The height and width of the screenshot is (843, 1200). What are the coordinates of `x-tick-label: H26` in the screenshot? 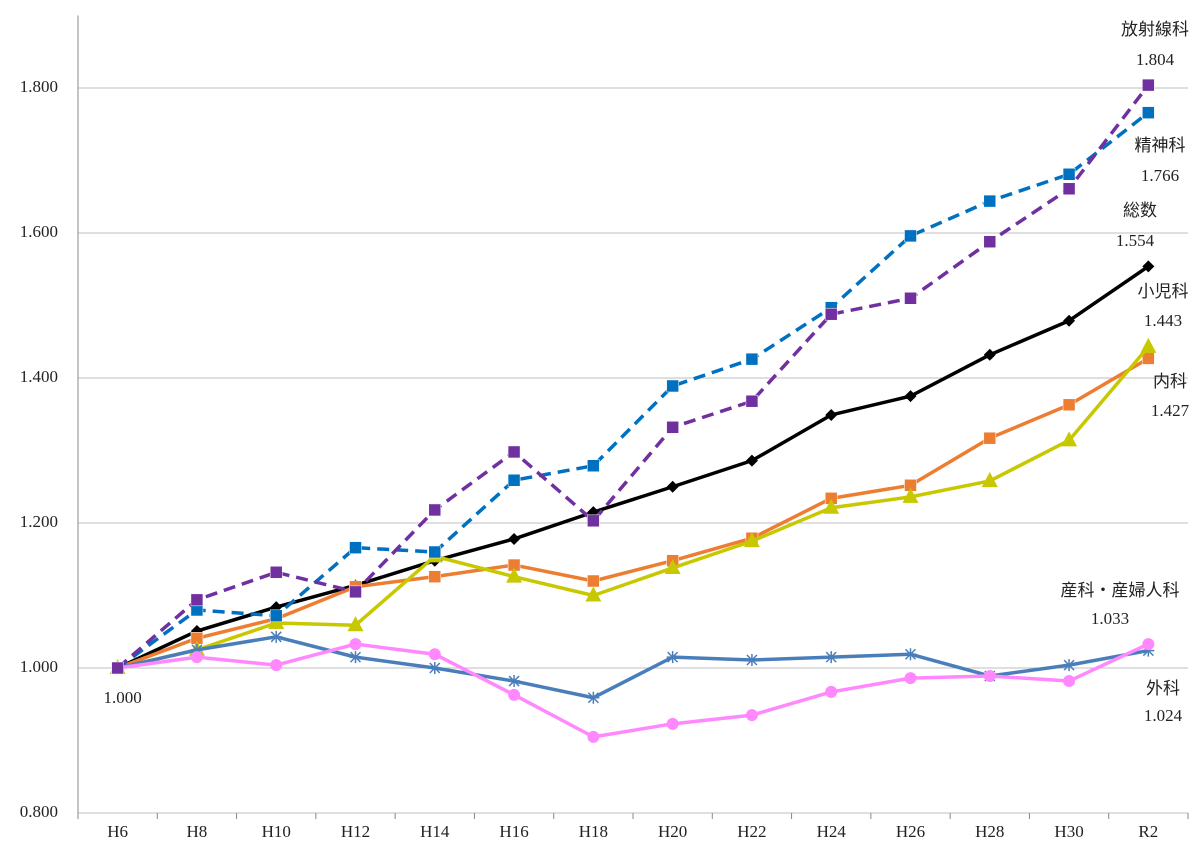 It's located at (910, 831).